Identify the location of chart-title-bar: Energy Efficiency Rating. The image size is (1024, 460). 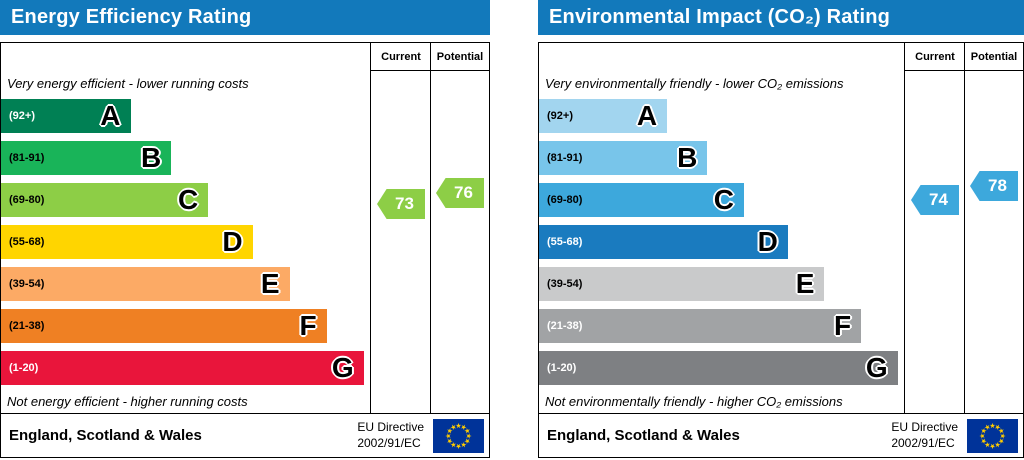
(245, 17).